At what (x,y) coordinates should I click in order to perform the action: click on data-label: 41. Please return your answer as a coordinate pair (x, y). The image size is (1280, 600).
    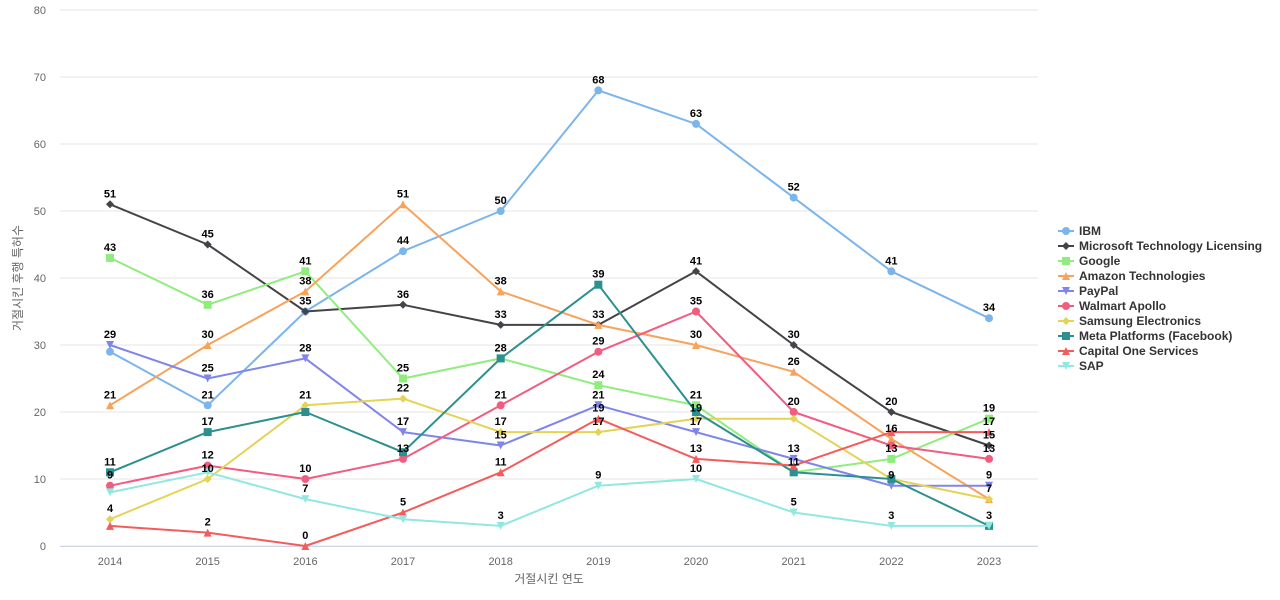
    Looking at the image, I should click on (696, 261).